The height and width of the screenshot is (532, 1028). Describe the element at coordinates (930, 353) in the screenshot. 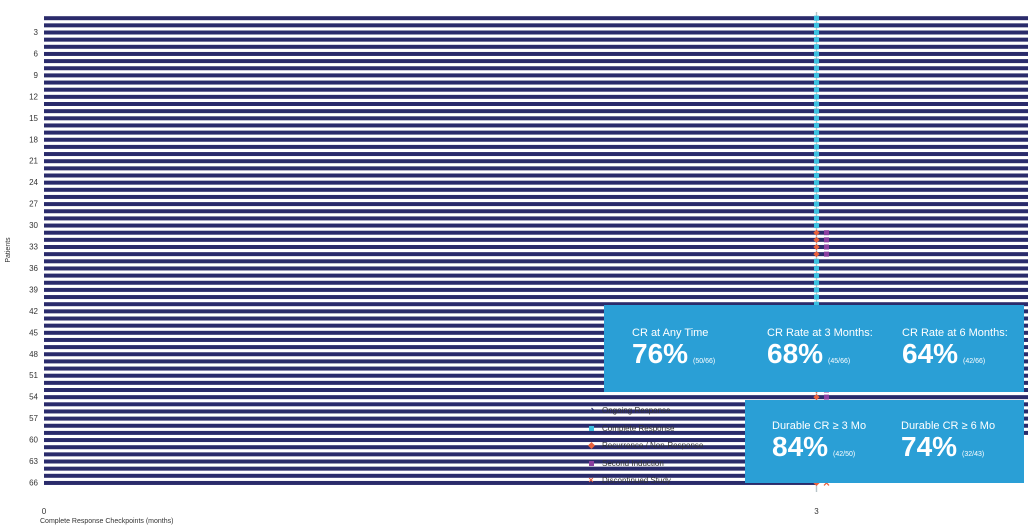

I see `stat-value: 64%` at that location.